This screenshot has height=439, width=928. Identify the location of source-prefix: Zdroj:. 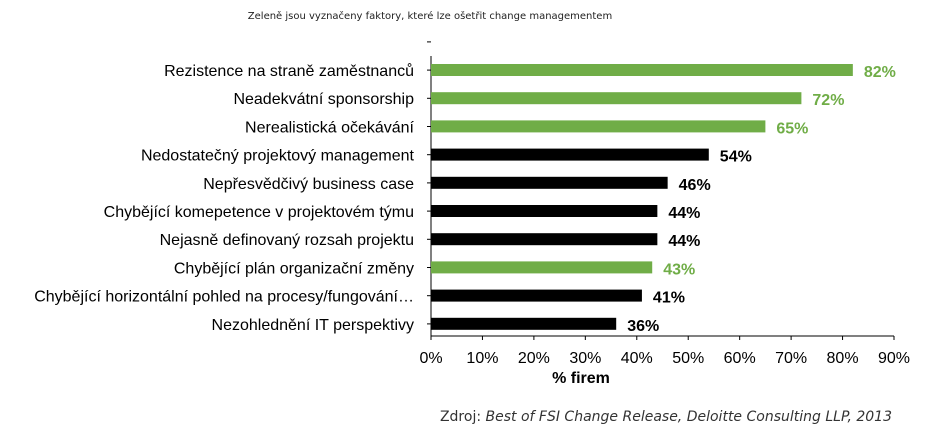
(462, 417).